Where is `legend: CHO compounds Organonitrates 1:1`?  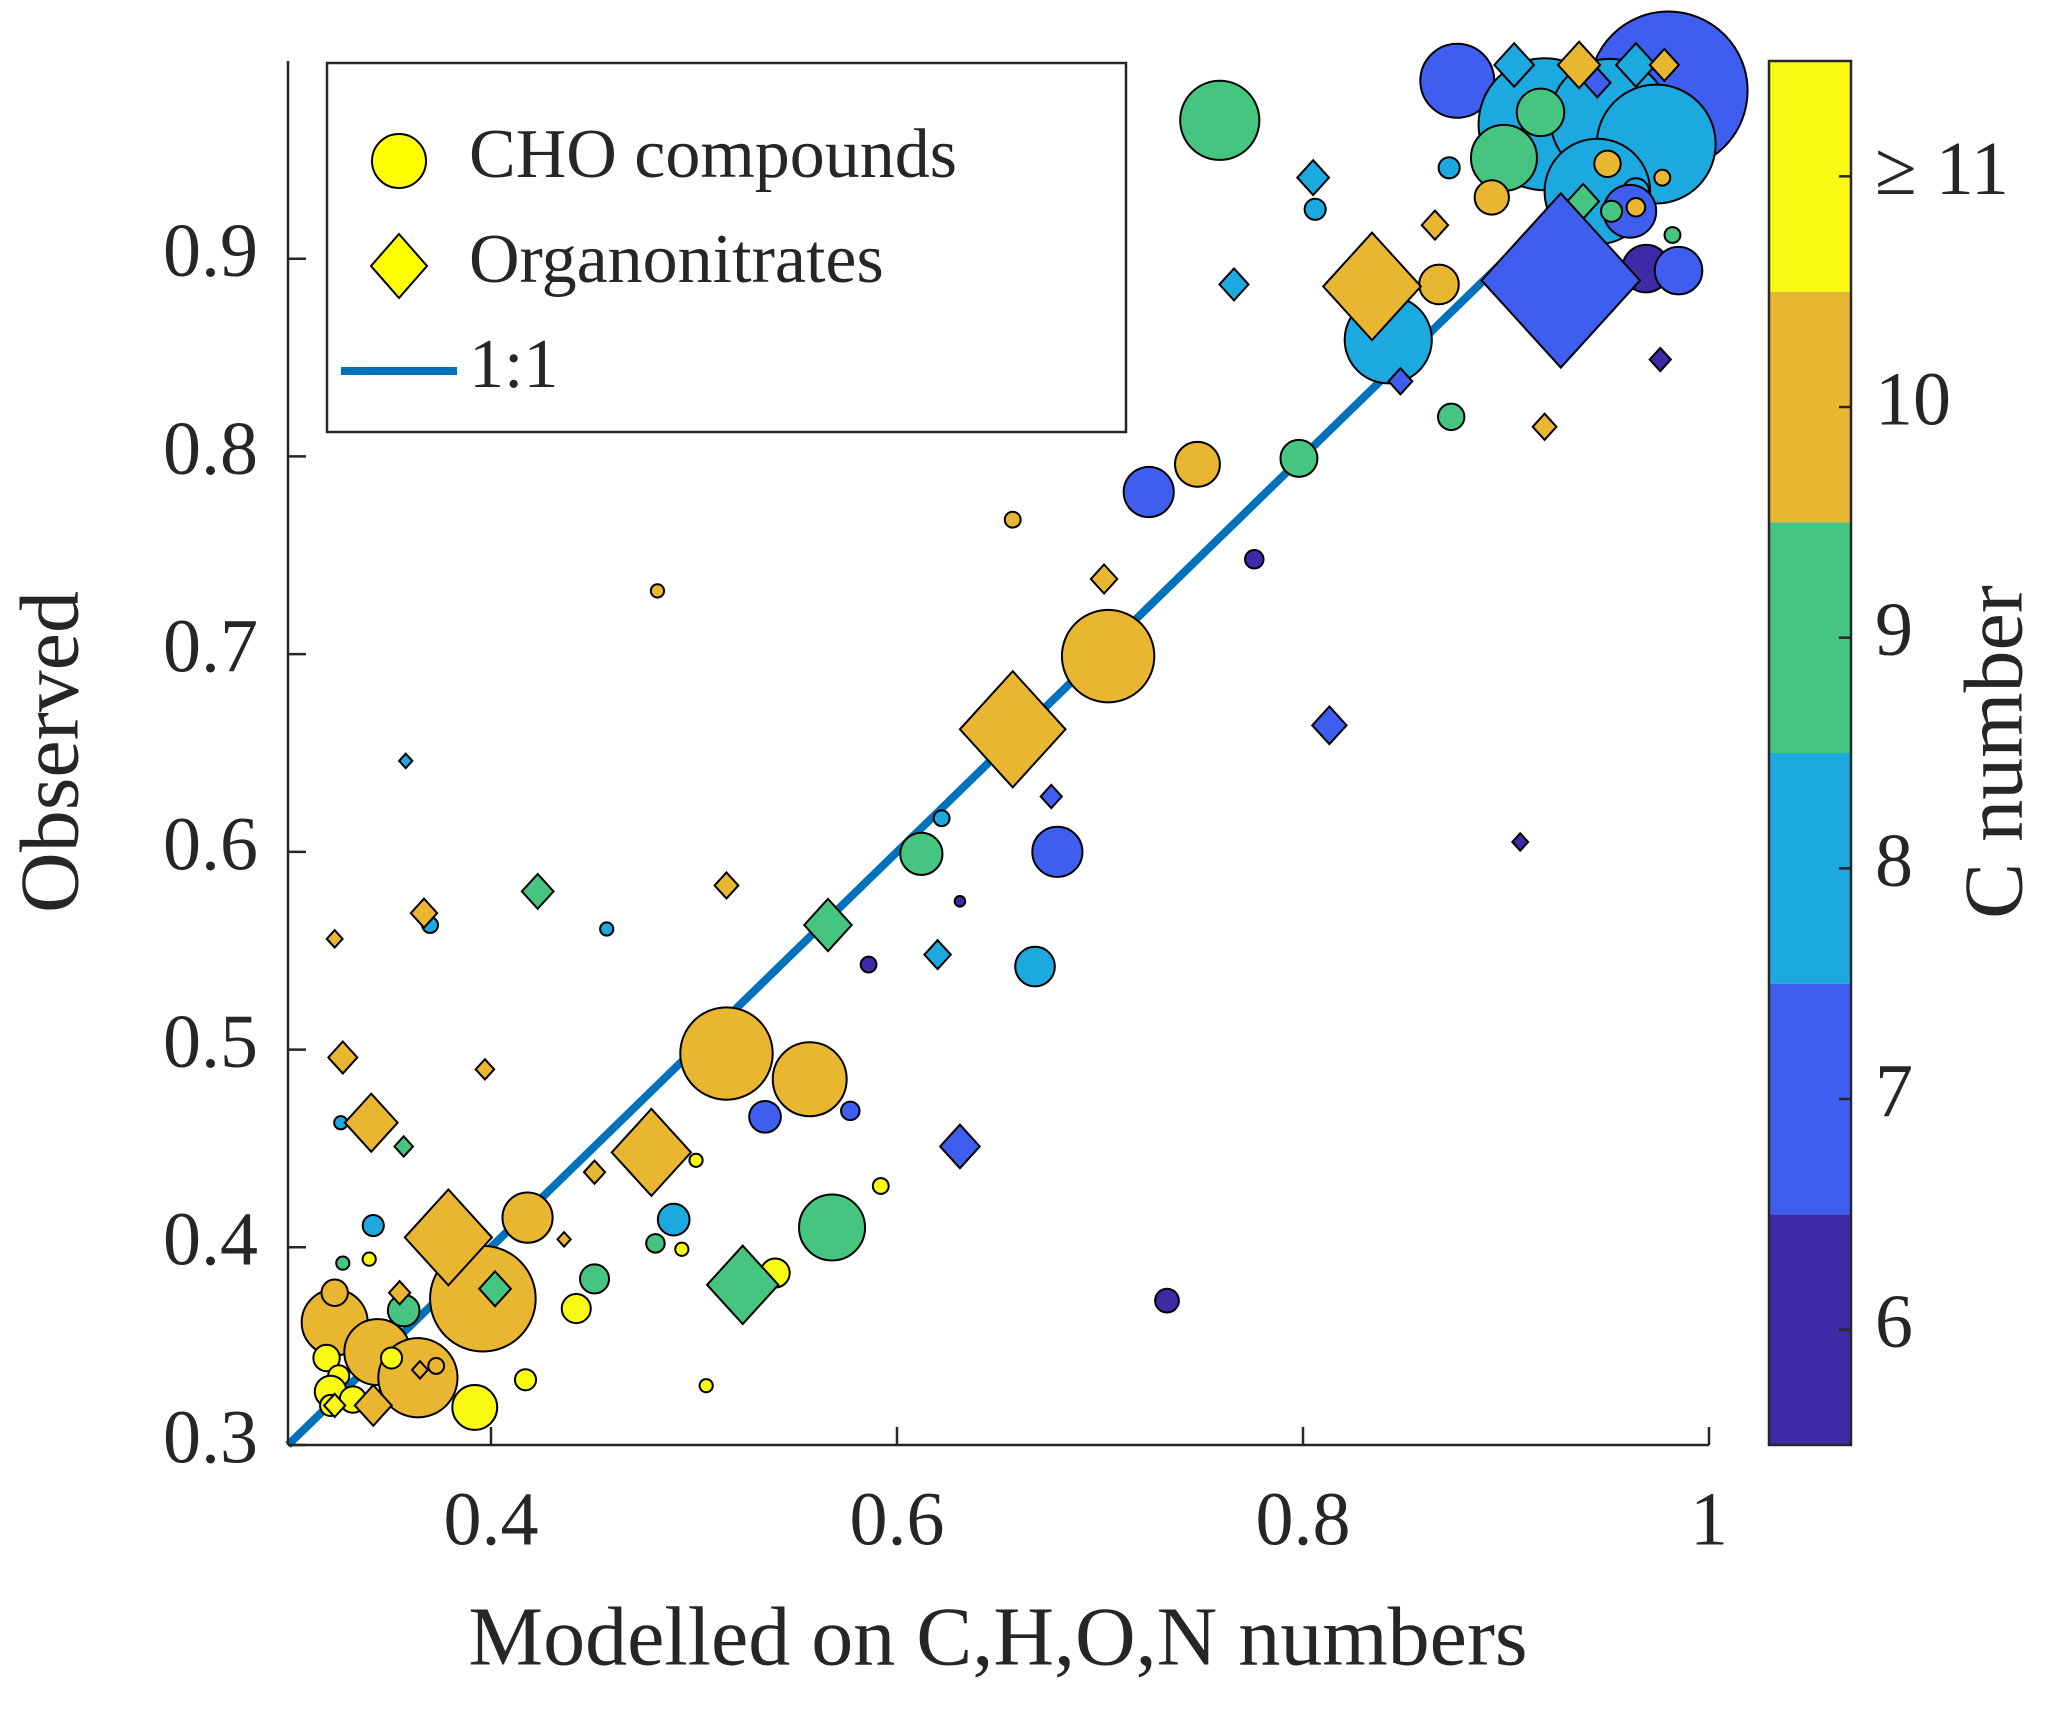 legend: CHO compounds Organonitrates 1:1 is located at coordinates (726, 247).